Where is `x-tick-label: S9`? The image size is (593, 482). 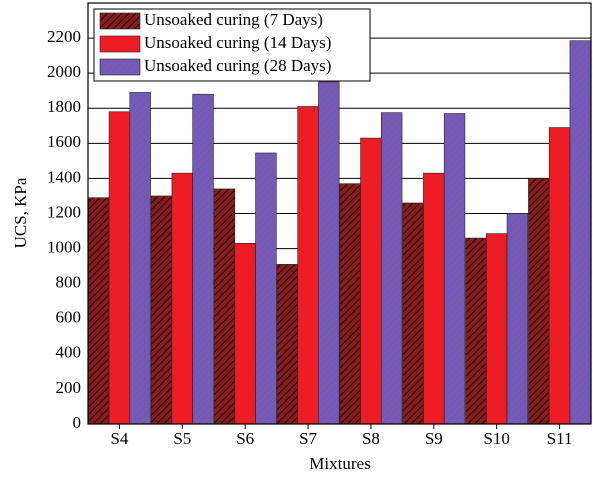 x-tick-label: S9 is located at coordinates (434, 438).